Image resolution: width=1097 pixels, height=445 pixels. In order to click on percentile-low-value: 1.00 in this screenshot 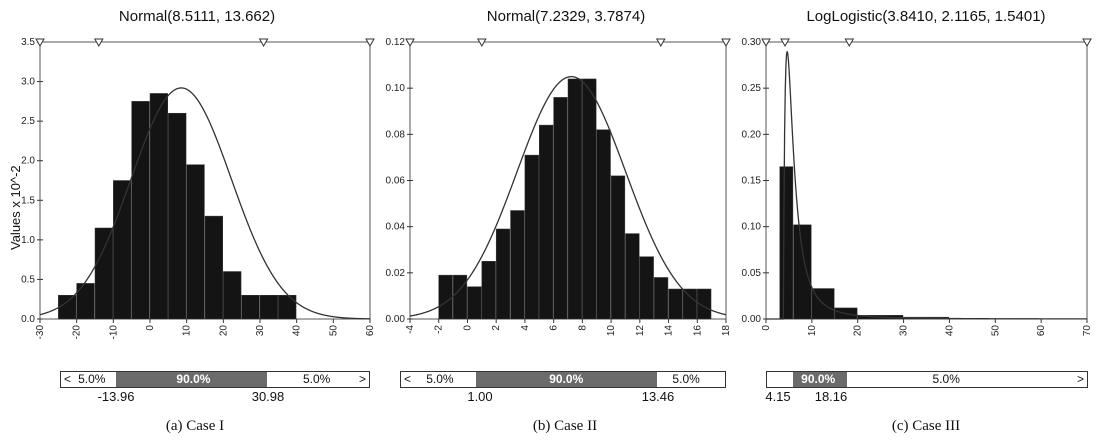, I will do `click(480, 396)`.